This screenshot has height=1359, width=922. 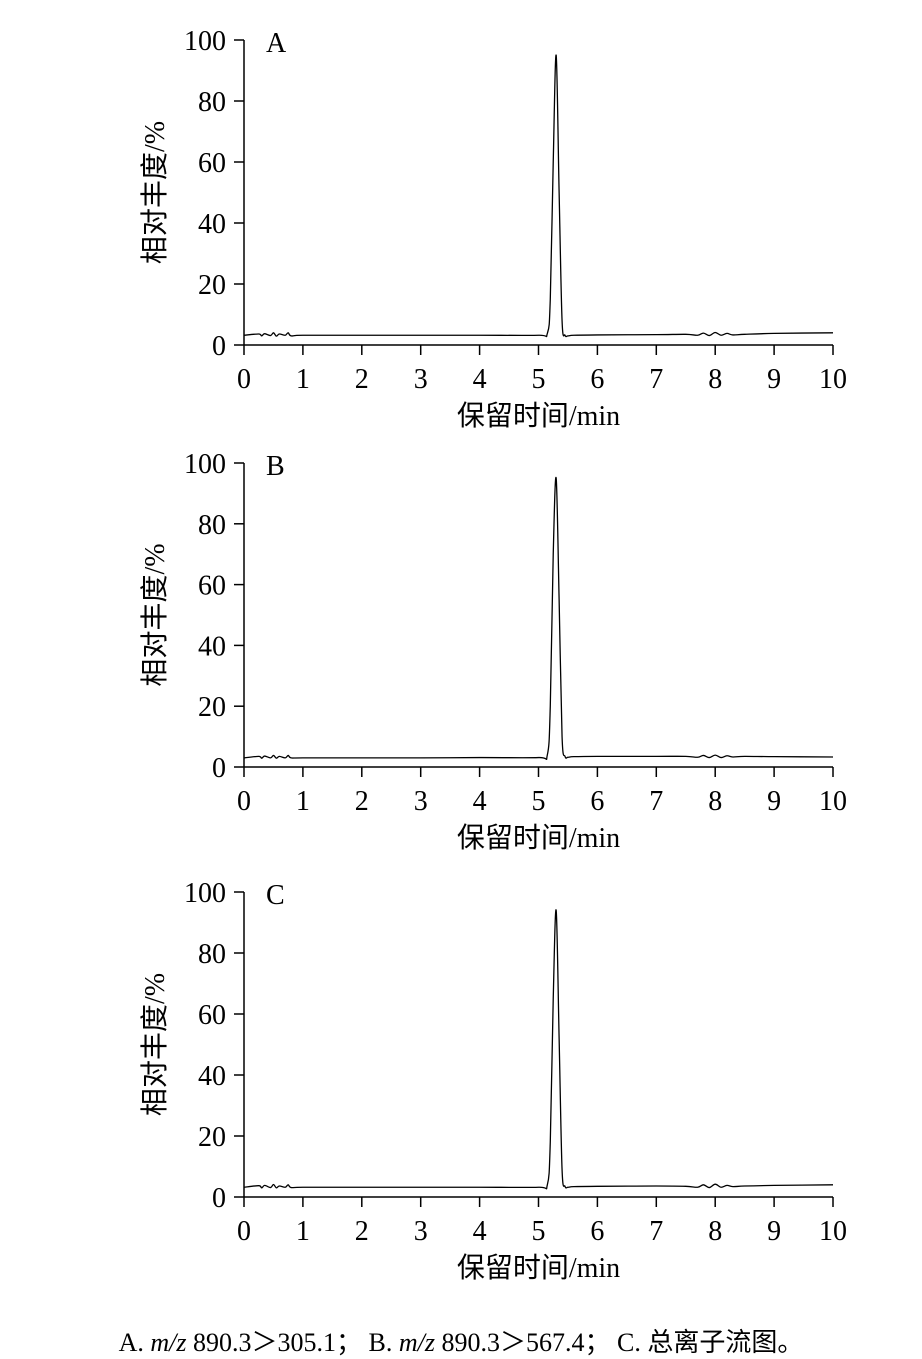 I want to click on caption-a-mz: m/z, so click(x=168, y=1342).